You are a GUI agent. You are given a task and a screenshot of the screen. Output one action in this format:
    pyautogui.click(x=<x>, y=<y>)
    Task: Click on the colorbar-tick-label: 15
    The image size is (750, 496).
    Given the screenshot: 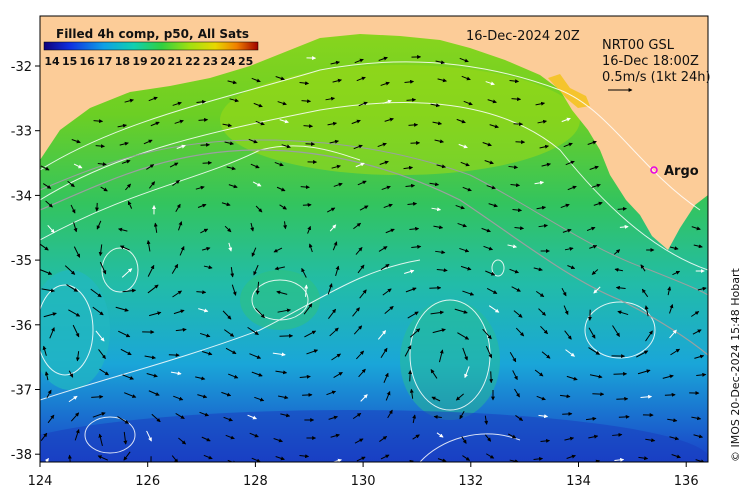 What is the action you would take?
    pyautogui.click(x=69, y=61)
    